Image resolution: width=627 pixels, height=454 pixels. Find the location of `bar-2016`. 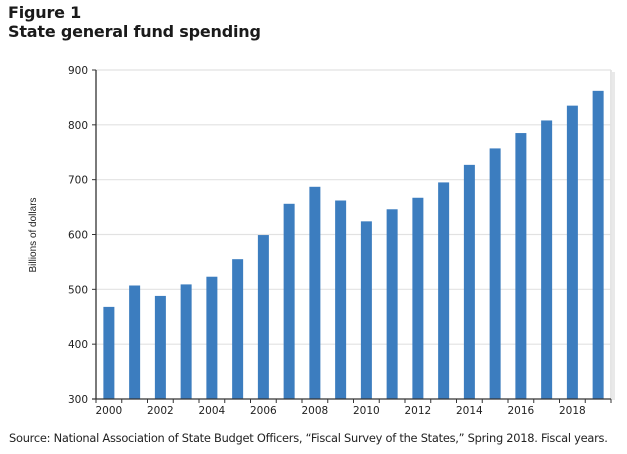

bar-2016 is located at coordinates (521, 266).